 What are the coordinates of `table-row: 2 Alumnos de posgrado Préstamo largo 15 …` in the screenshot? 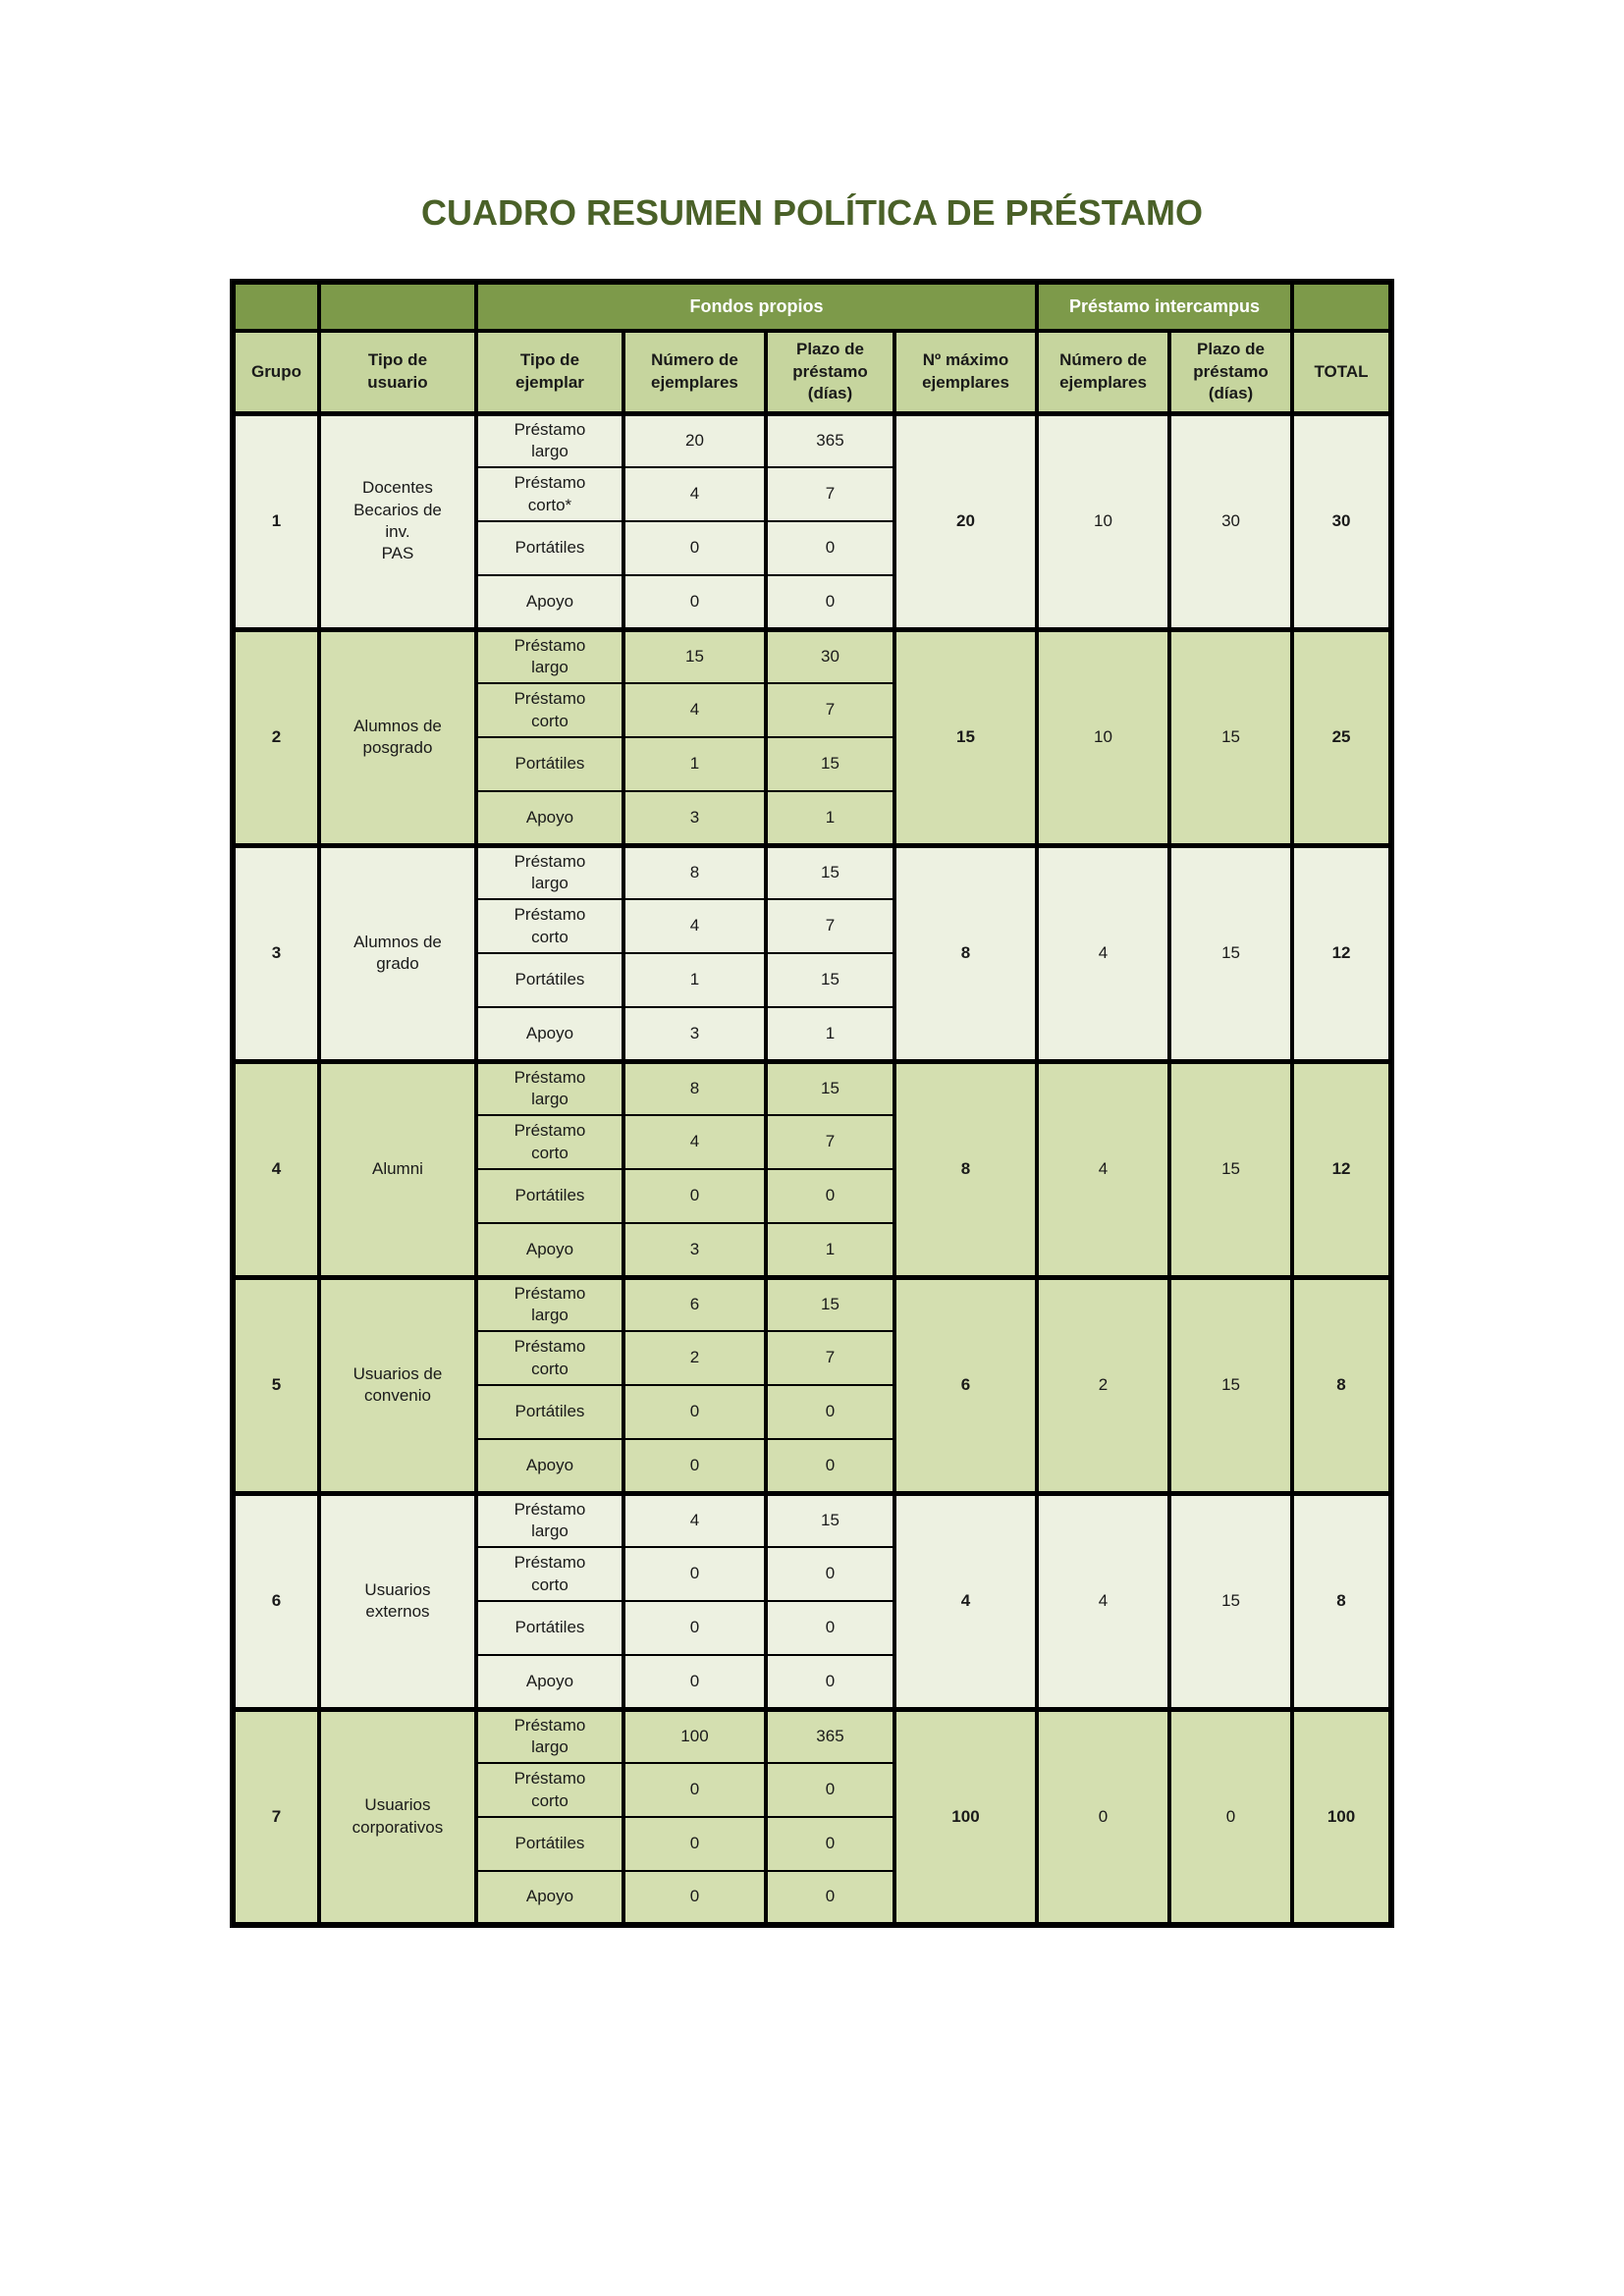 It's located at (812, 737).